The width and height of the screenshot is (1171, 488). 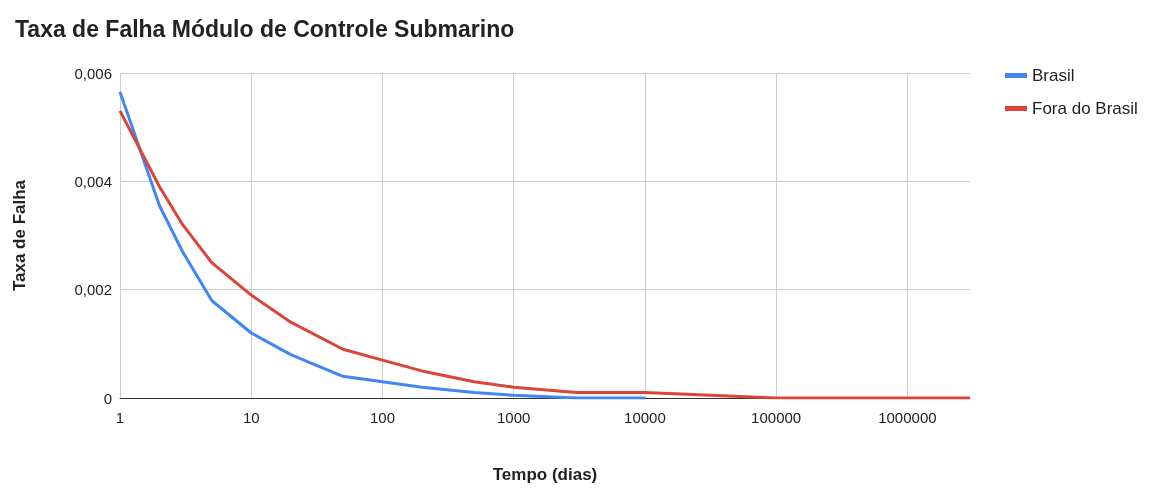 I want to click on chart-title: Taxa de Falha Módulo de Controle Submarino, so click(x=265, y=28).